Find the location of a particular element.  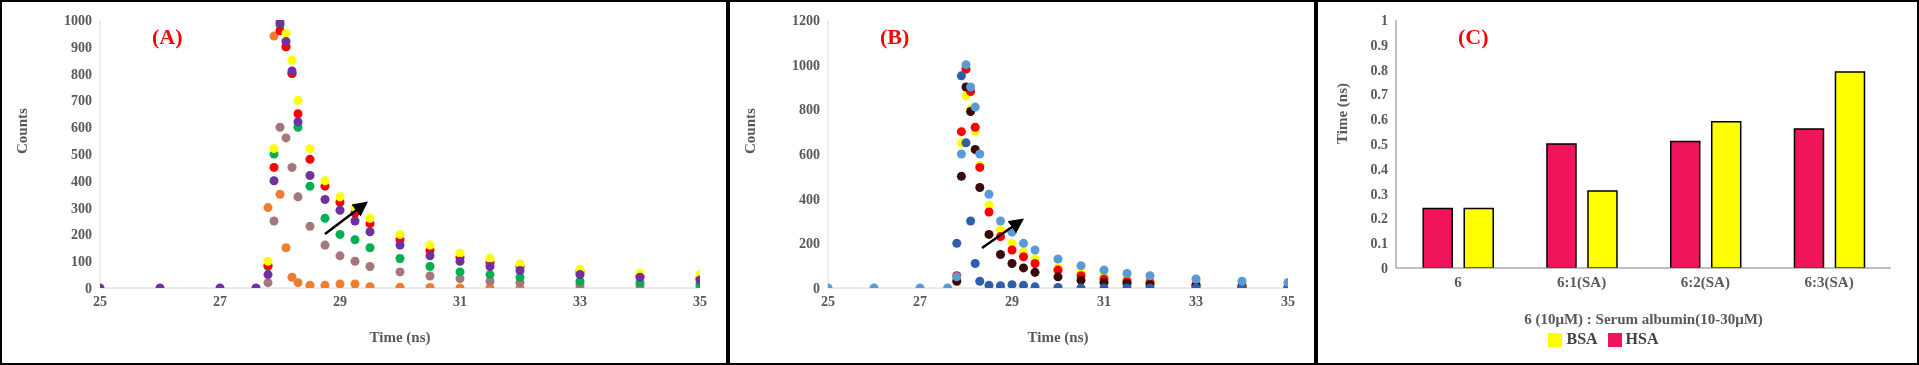

legend-label: BSA is located at coordinates (1582, 338).